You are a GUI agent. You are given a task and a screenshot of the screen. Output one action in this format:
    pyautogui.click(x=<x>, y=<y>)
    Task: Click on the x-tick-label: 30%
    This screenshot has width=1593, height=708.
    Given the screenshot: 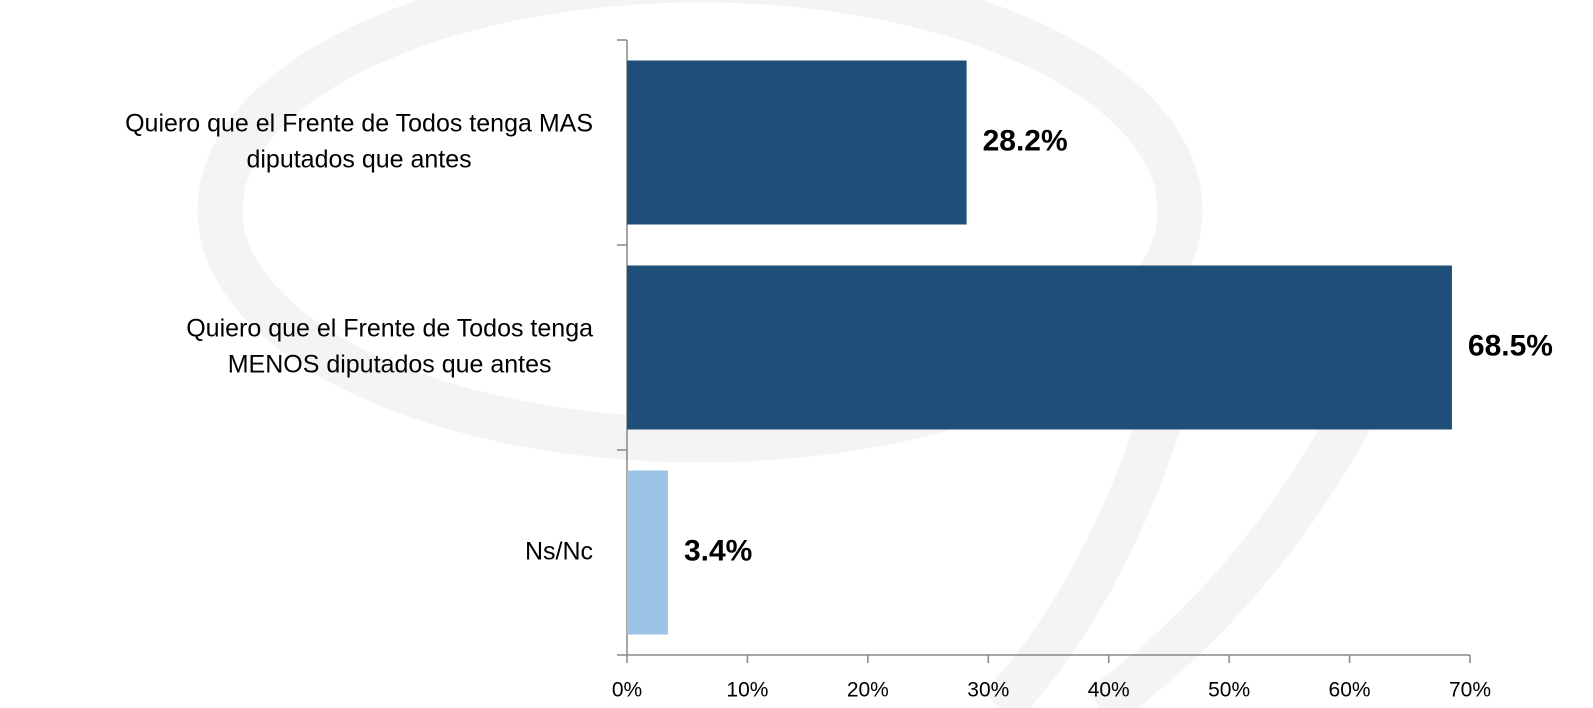 What is the action you would take?
    pyautogui.click(x=988, y=690)
    